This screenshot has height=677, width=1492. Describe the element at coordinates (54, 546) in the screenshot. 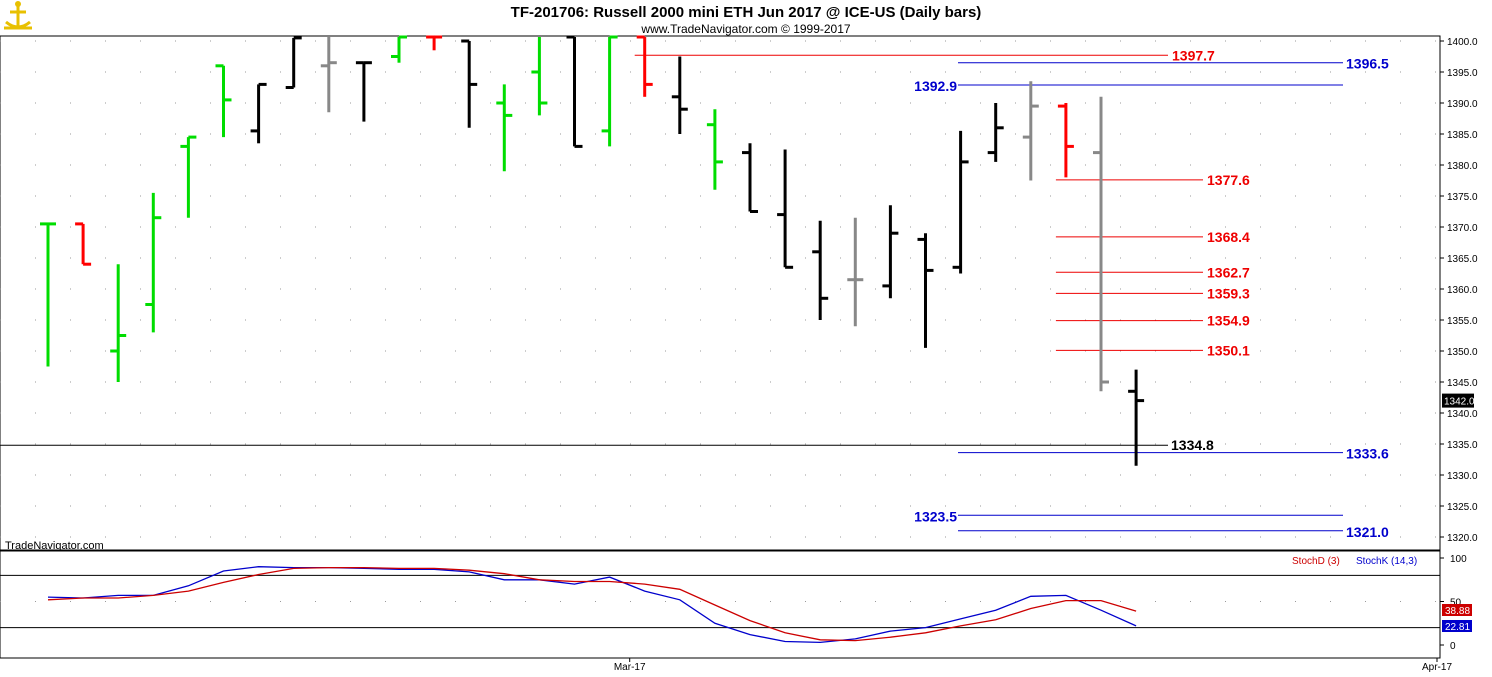

I see `tradenavigator-watermark: TradeNavigator.com` at that location.